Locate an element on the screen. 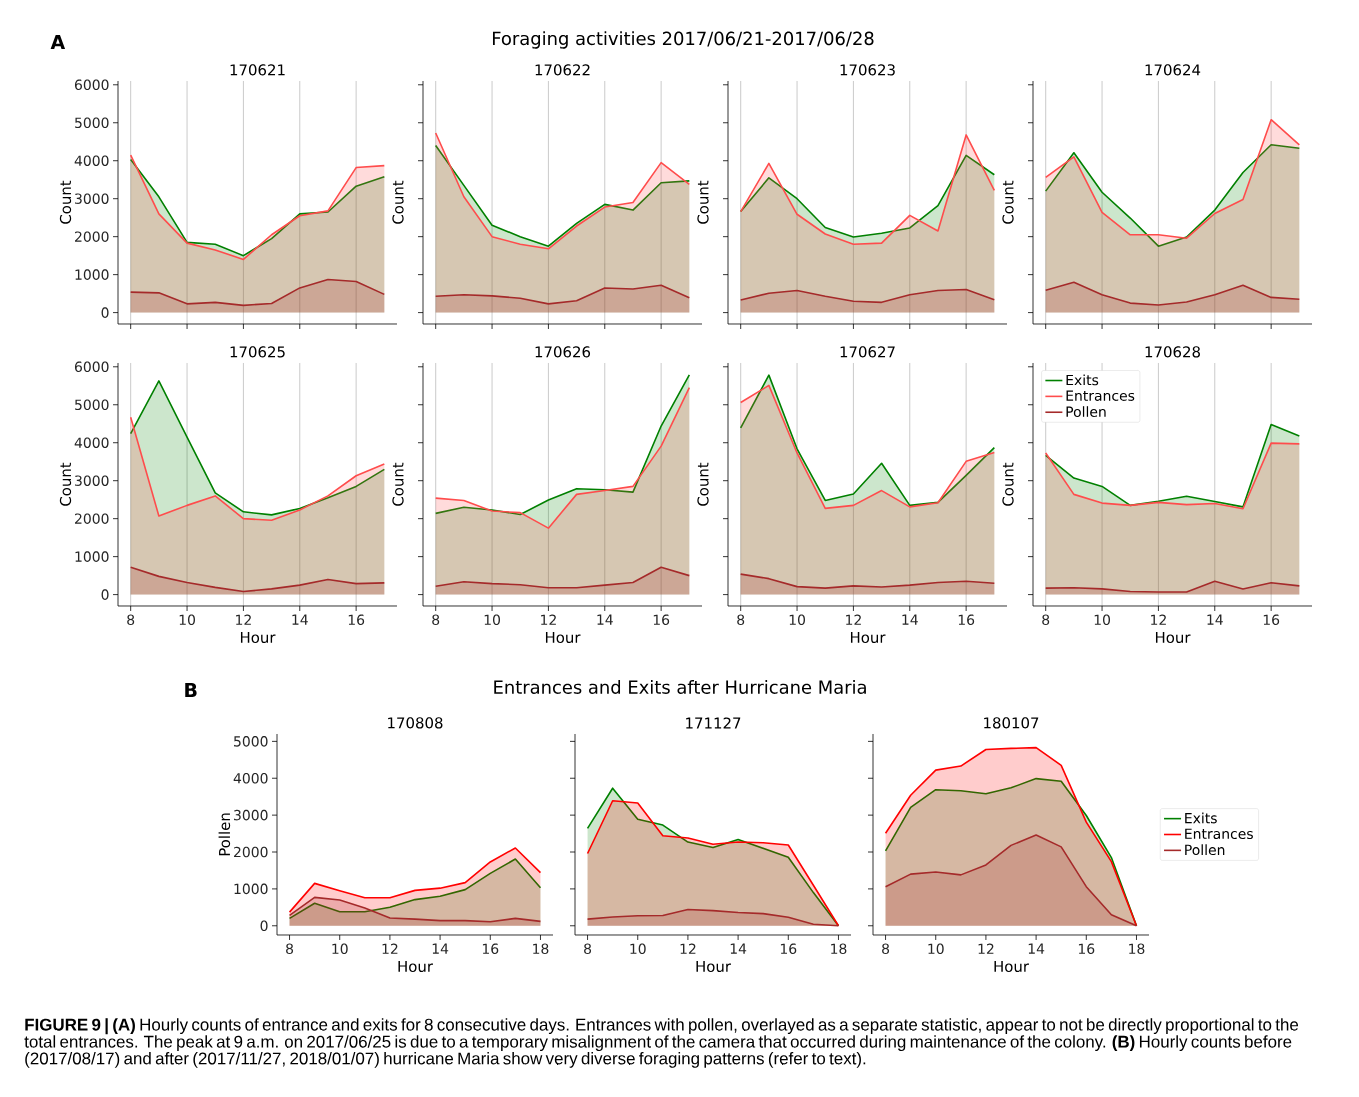 Image resolution: width=1359 pixels, height=1097 pixels. chart-title: 170622 is located at coordinates (562, 70).